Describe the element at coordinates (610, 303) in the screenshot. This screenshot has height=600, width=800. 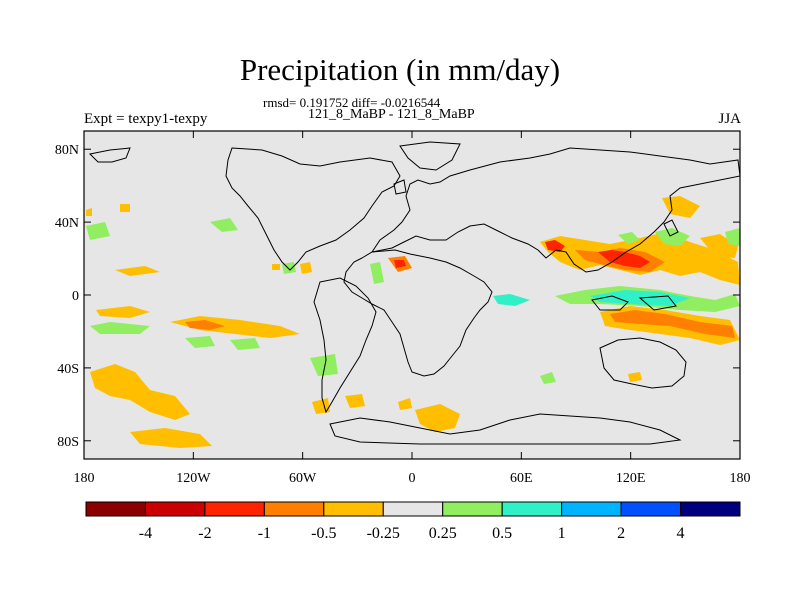
I see `coastline-indonesia` at that location.